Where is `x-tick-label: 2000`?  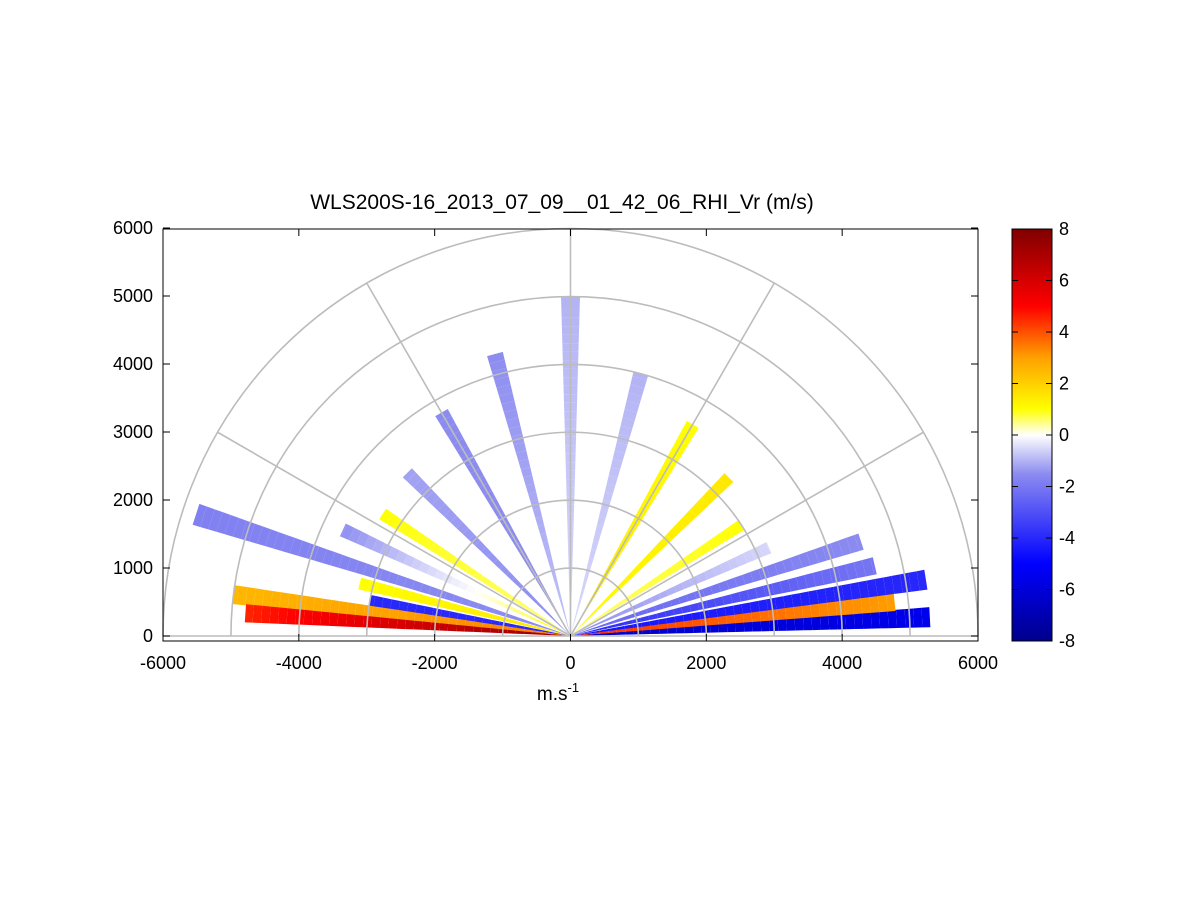 x-tick-label: 2000 is located at coordinates (706, 663).